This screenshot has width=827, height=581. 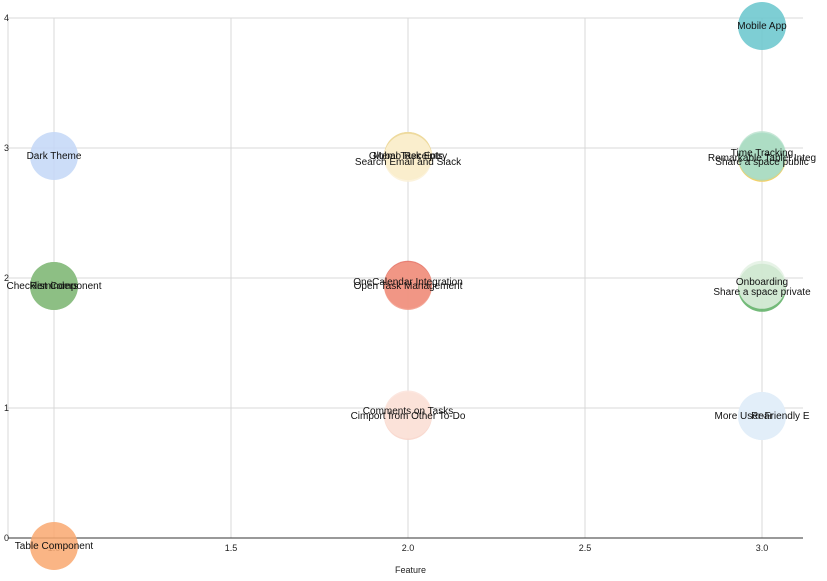 I want to click on x-tick-label: 3.0, so click(x=762, y=548).